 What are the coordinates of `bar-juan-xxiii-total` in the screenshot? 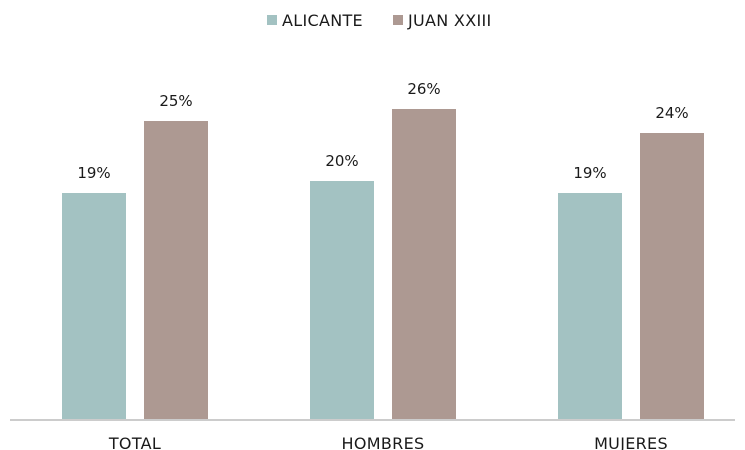 It's located at (176, 270).